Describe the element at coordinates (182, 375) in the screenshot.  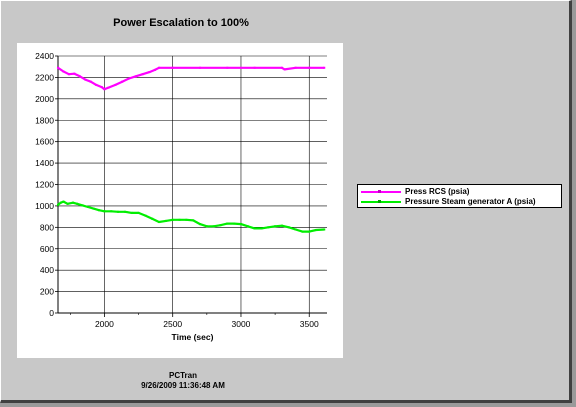
I see `footer-app-name: PCTran` at that location.